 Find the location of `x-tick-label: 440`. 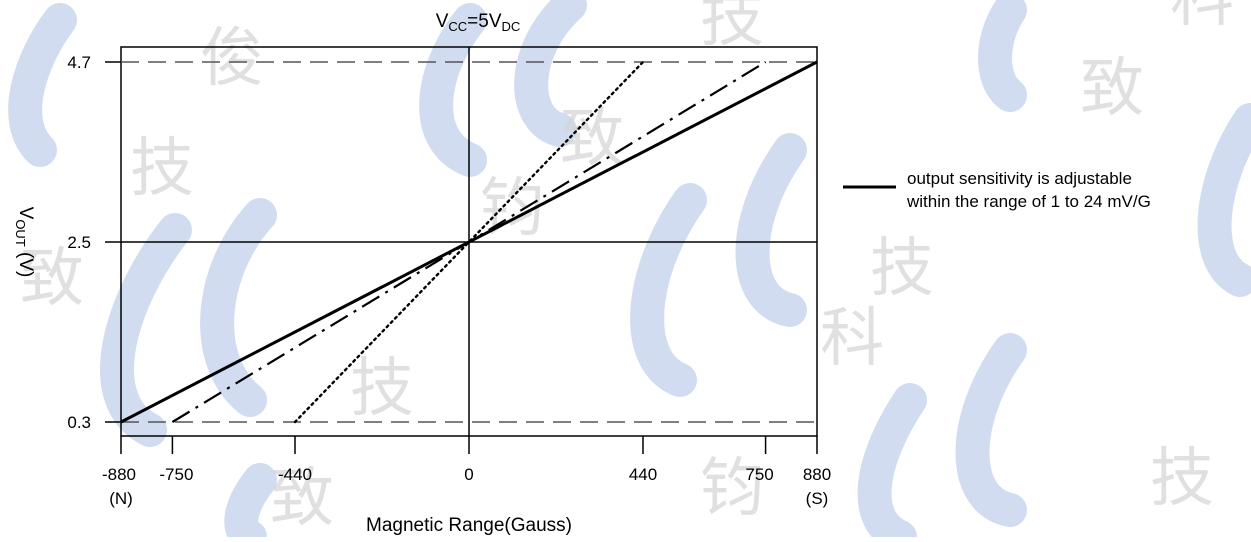

x-tick-label: 440 is located at coordinates (643, 474).